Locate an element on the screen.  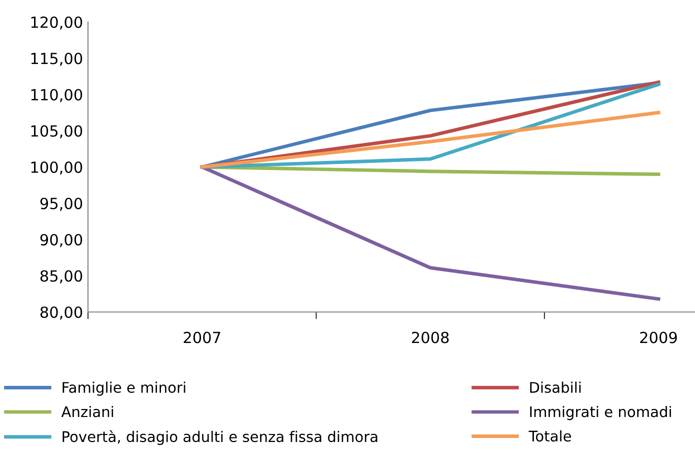
x-tick-label: 2008 is located at coordinates (430, 338).